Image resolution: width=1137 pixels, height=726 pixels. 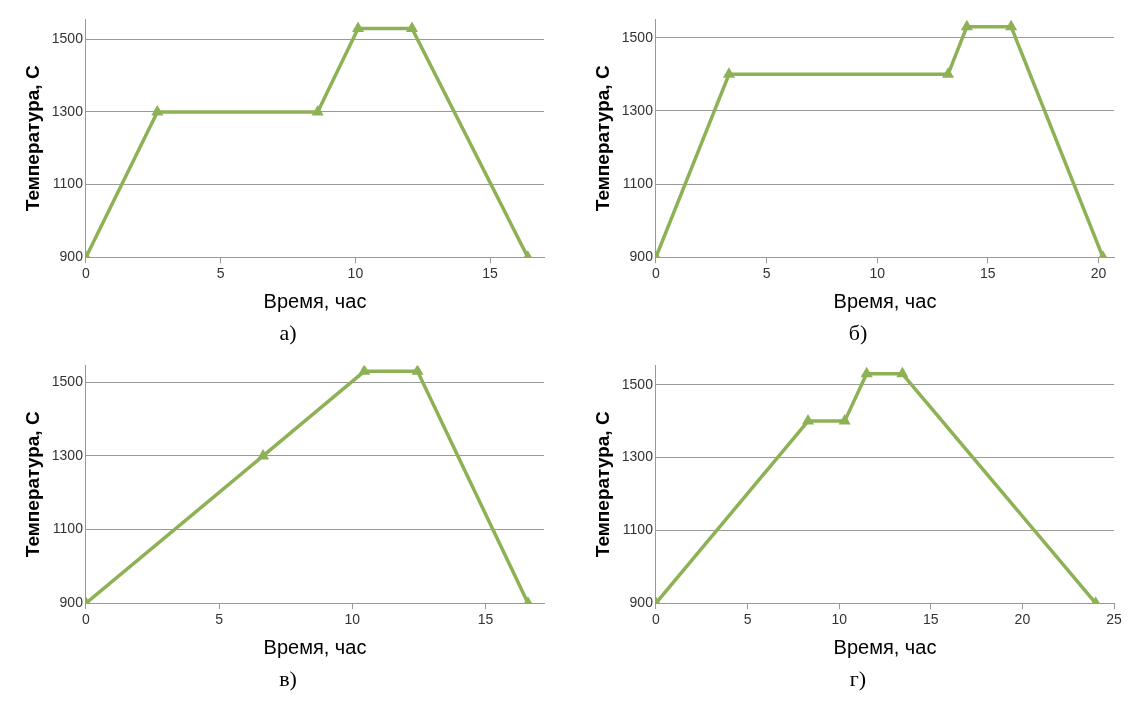 What do you see at coordinates (288, 679) in the screenshot?
I see `text: в)` at bounding box center [288, 679].